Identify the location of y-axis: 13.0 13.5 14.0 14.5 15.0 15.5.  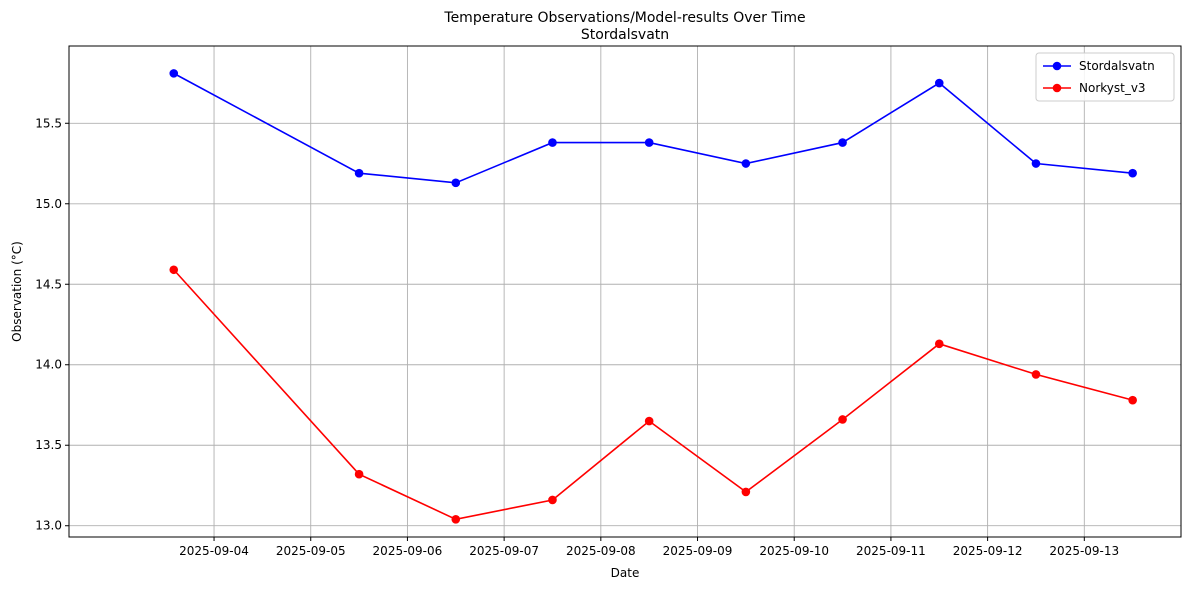
(52, 324).